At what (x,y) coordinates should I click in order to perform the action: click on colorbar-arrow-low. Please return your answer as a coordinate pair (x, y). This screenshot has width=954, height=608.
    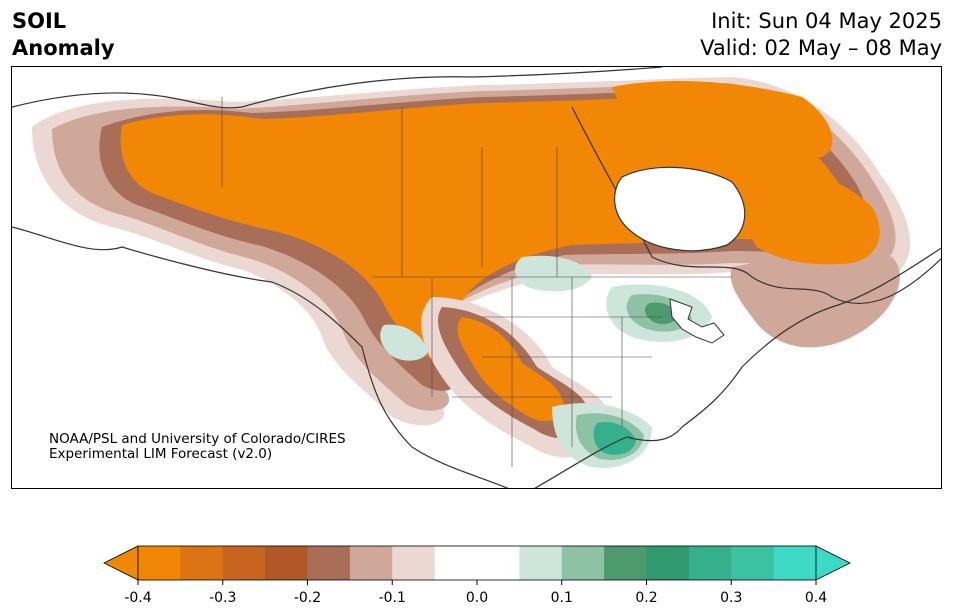
    Looking at the image, I should click on (121, 563).